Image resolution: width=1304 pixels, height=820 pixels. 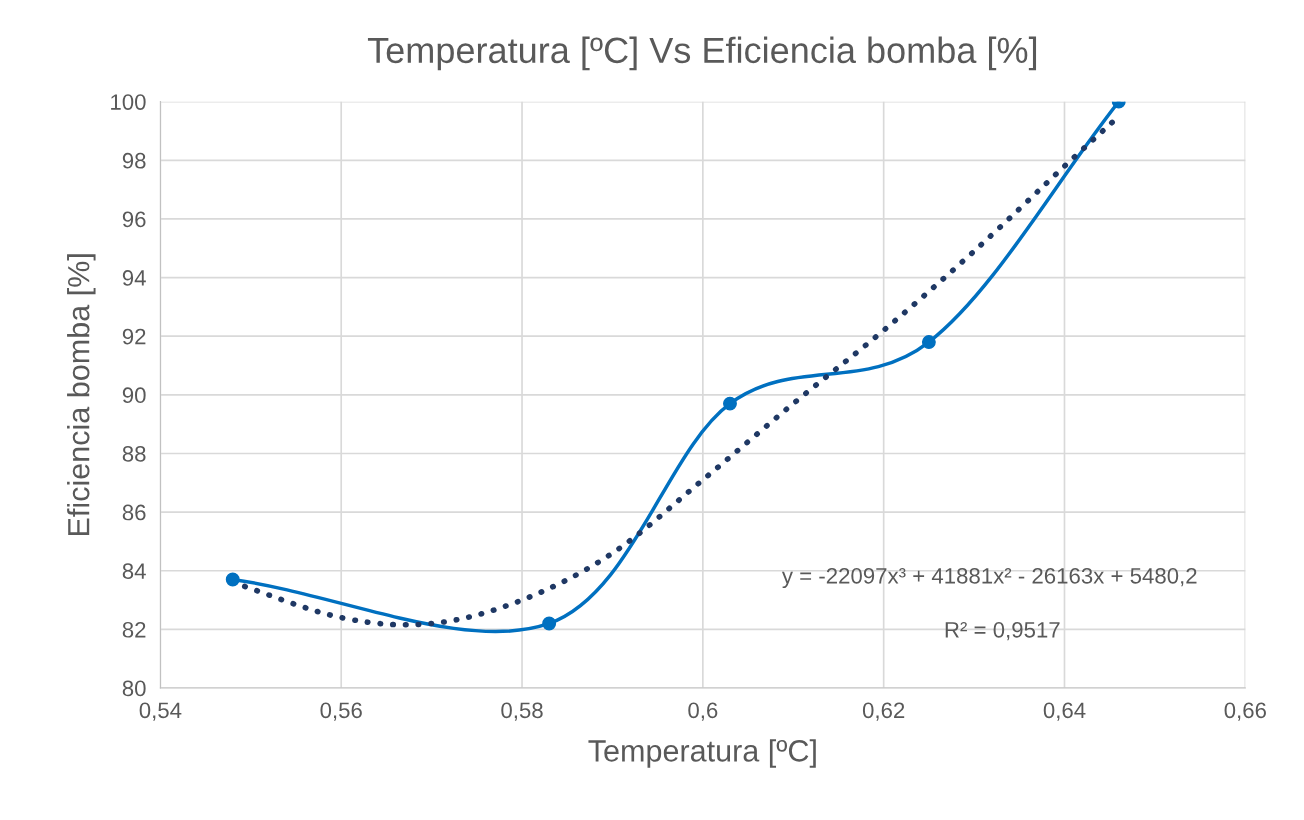 I want to click on y-tick-label: 84, so click(x=134, y=571).